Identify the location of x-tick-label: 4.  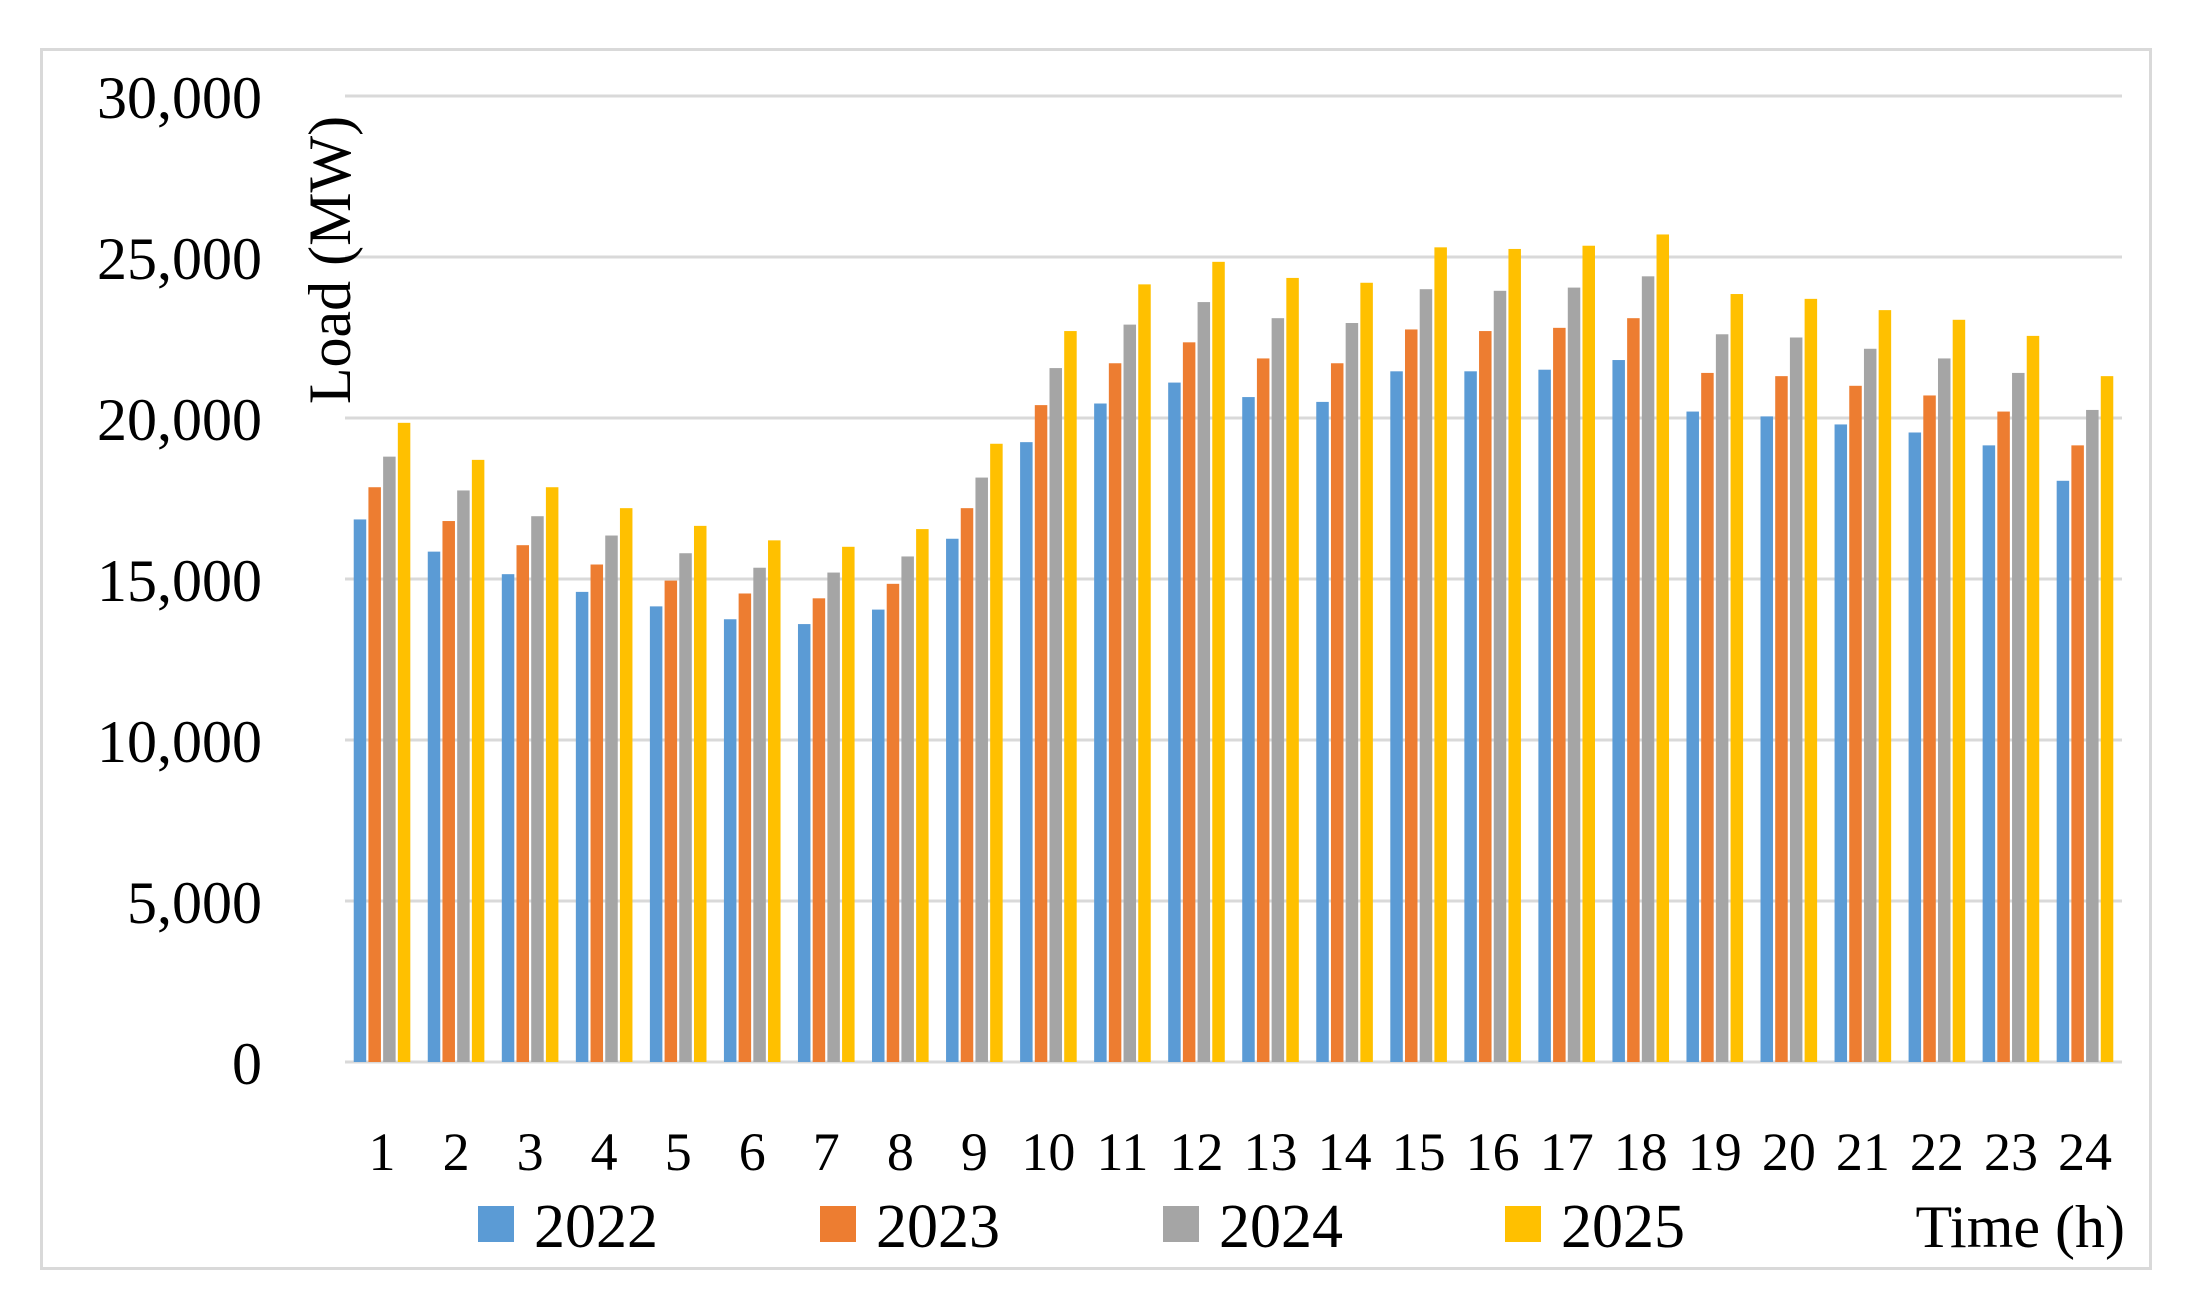
(604, 1152).